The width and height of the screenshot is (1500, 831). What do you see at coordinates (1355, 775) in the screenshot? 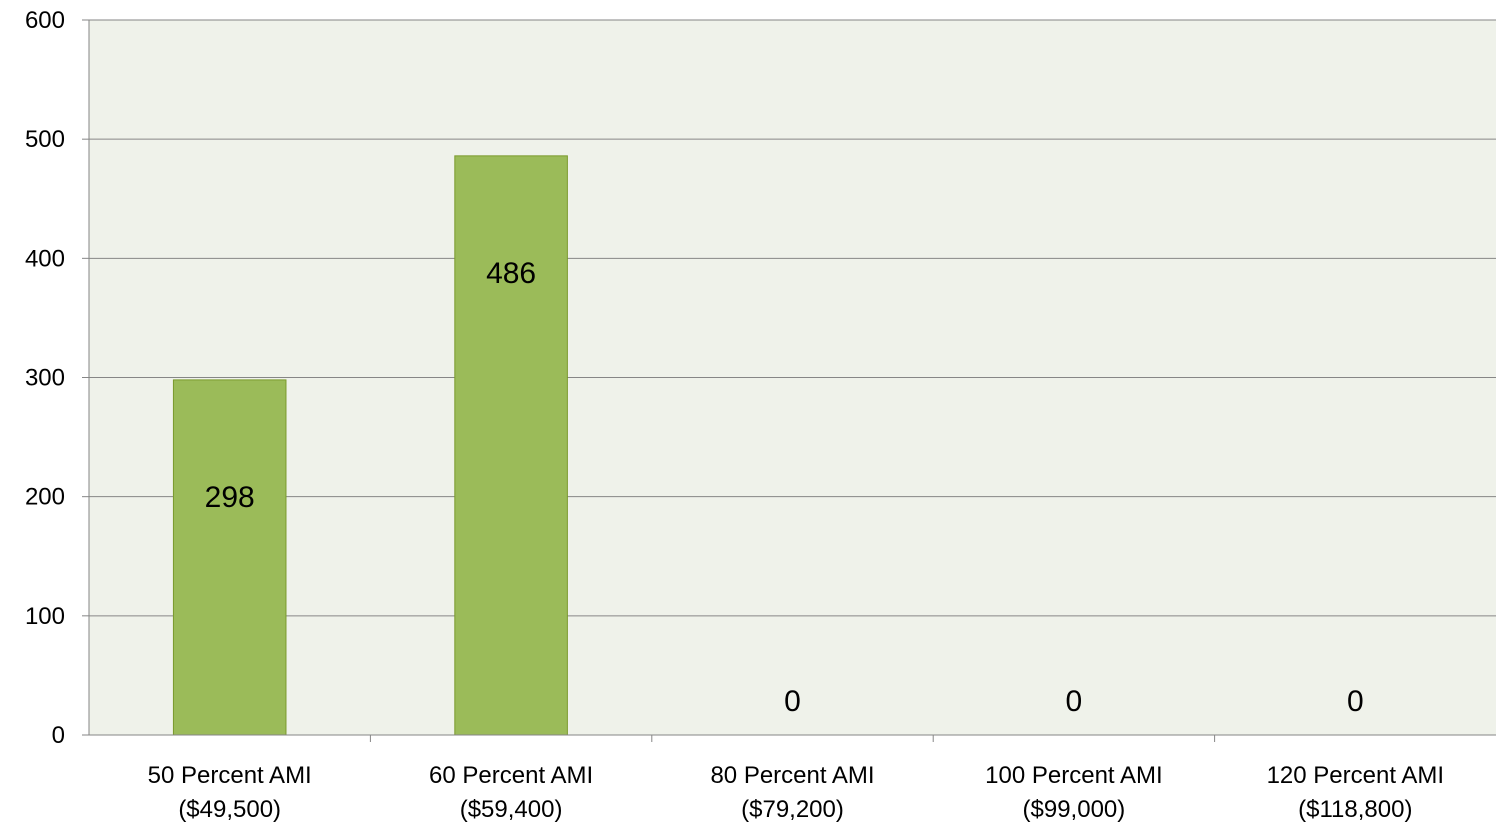
I see `x-tick-label: 120 Percent AMI` at bounding box center [1355, 775].